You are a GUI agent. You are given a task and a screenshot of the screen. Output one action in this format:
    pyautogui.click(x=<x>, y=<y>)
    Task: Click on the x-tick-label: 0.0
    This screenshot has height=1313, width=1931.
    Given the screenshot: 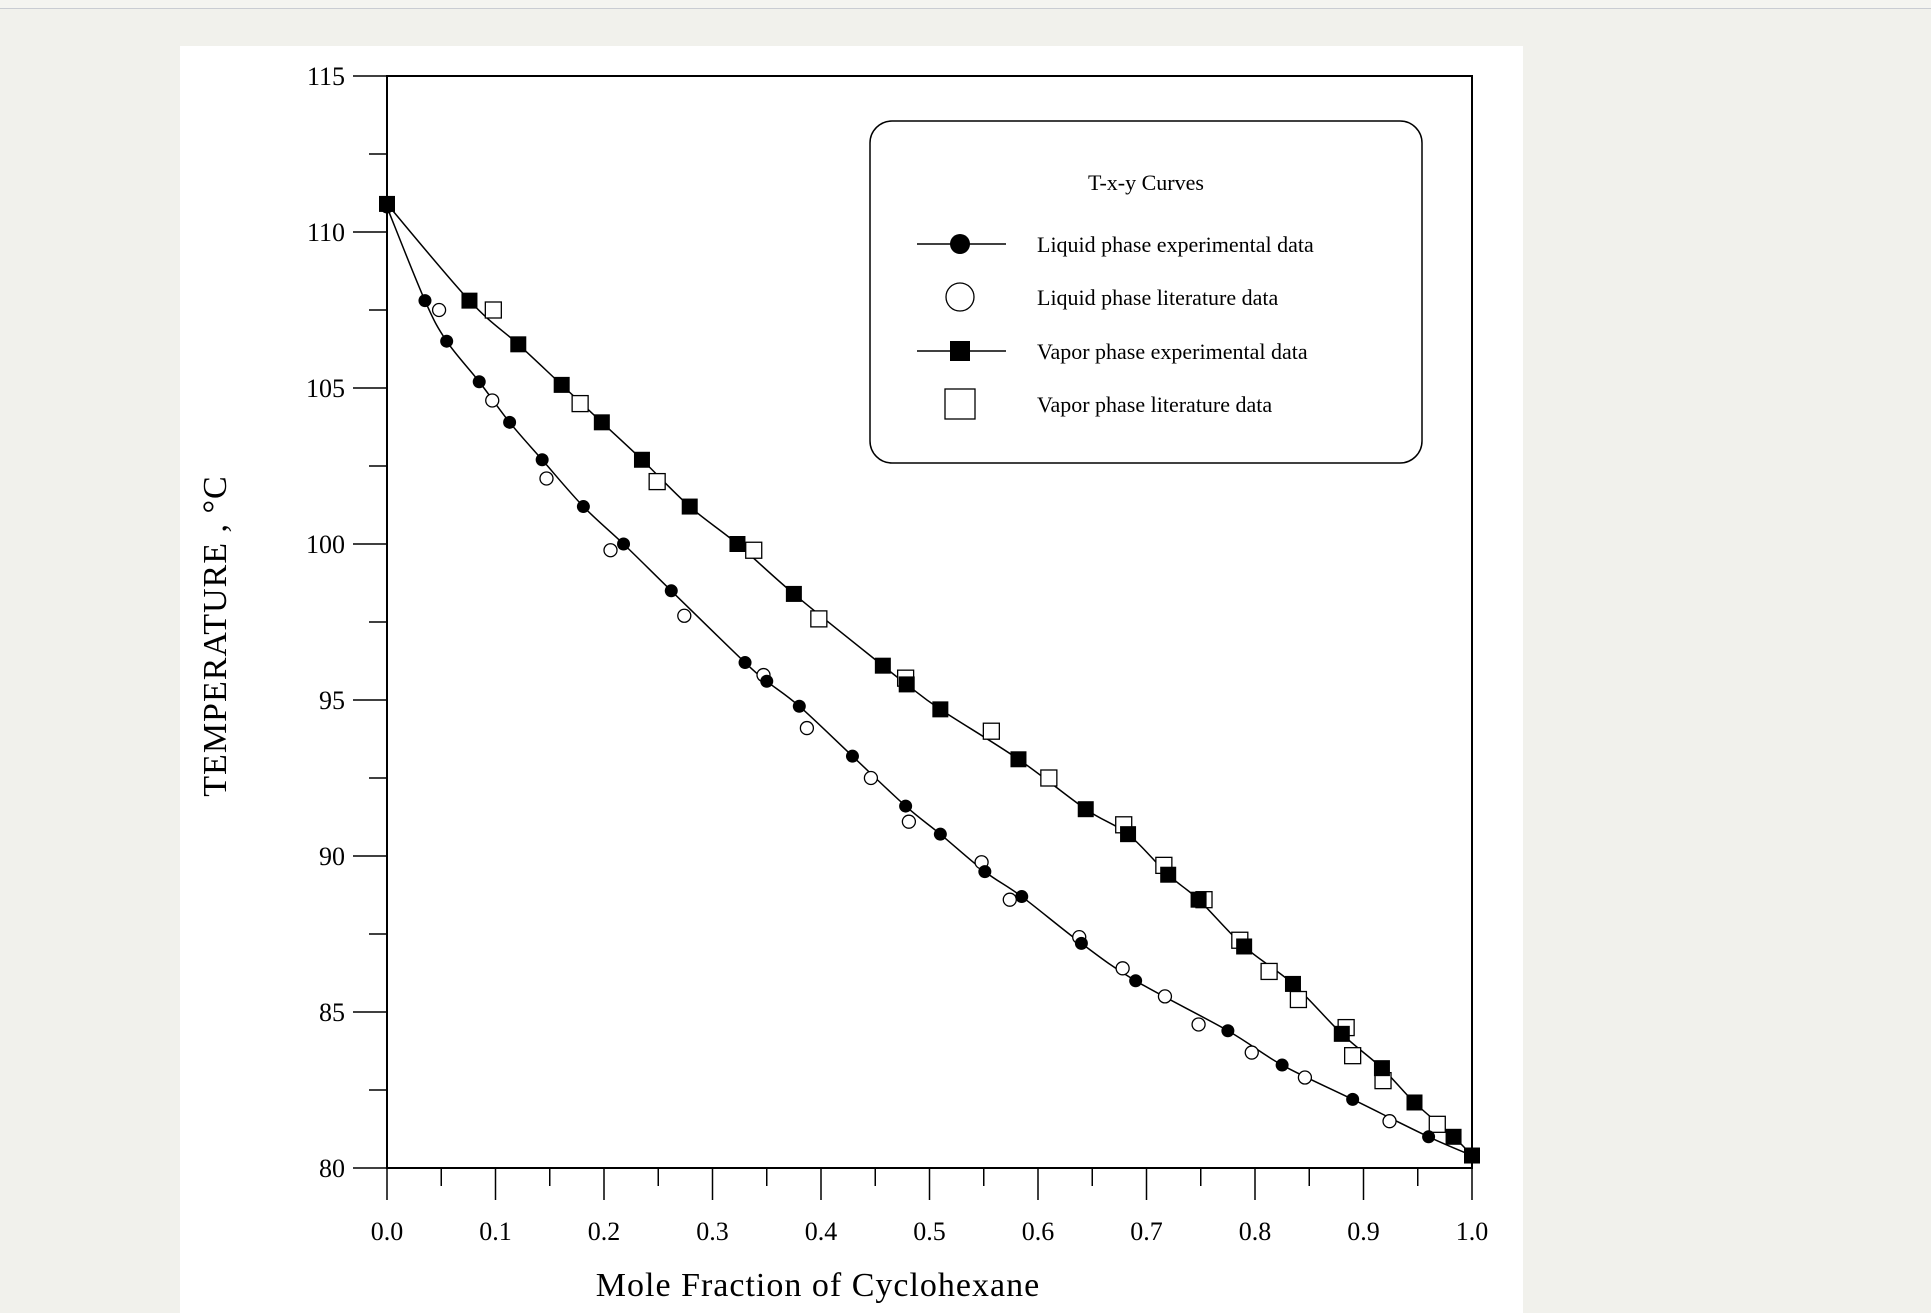 What is the action you would take?
    pyautogui.click(x=387, y=1231)
    